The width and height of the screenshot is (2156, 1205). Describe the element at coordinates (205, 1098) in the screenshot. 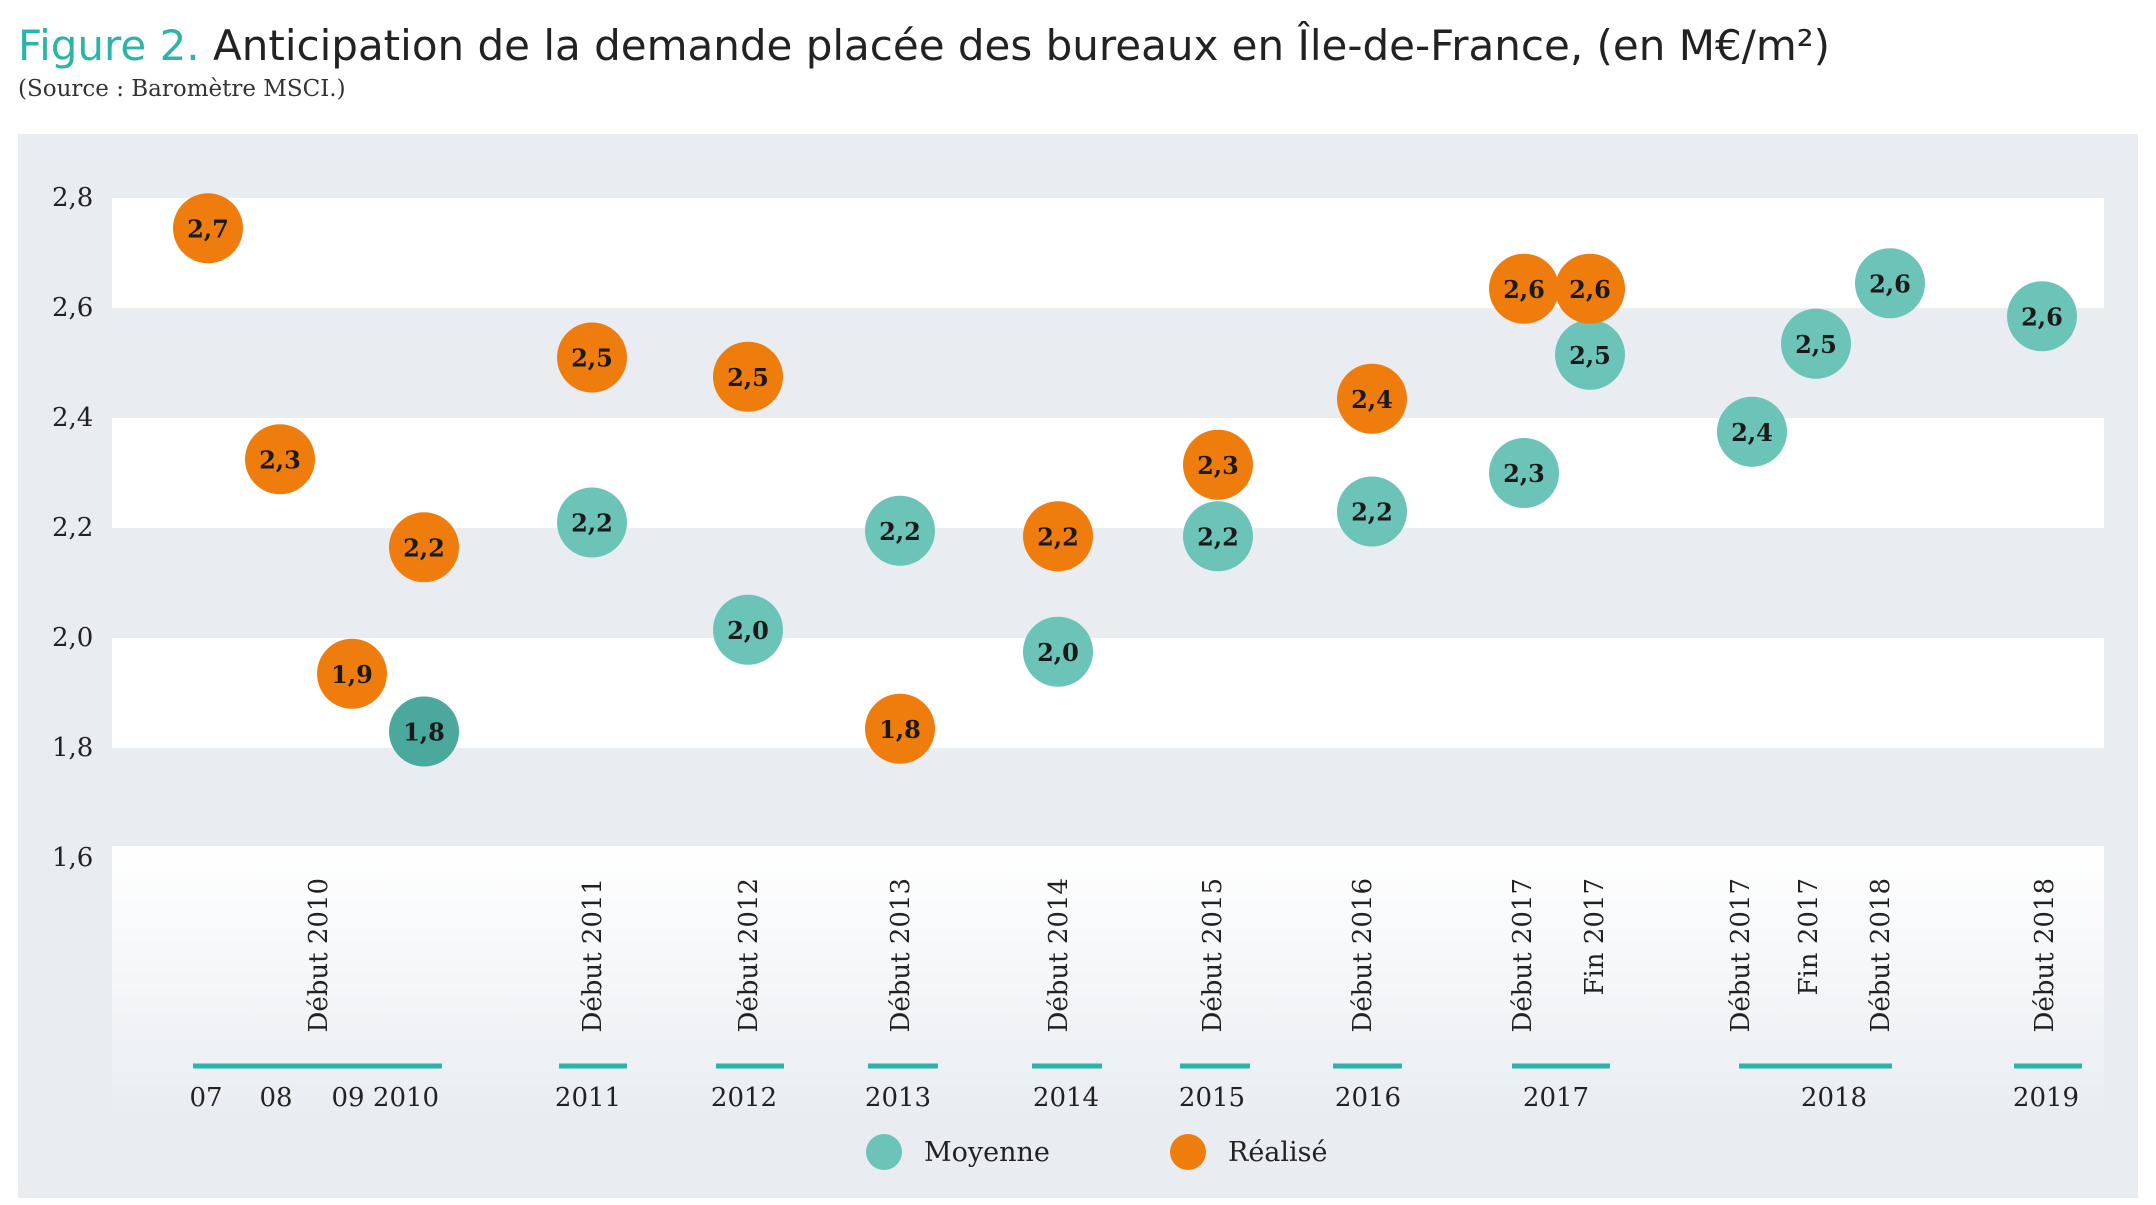

I see `year-label: 07` at that location.